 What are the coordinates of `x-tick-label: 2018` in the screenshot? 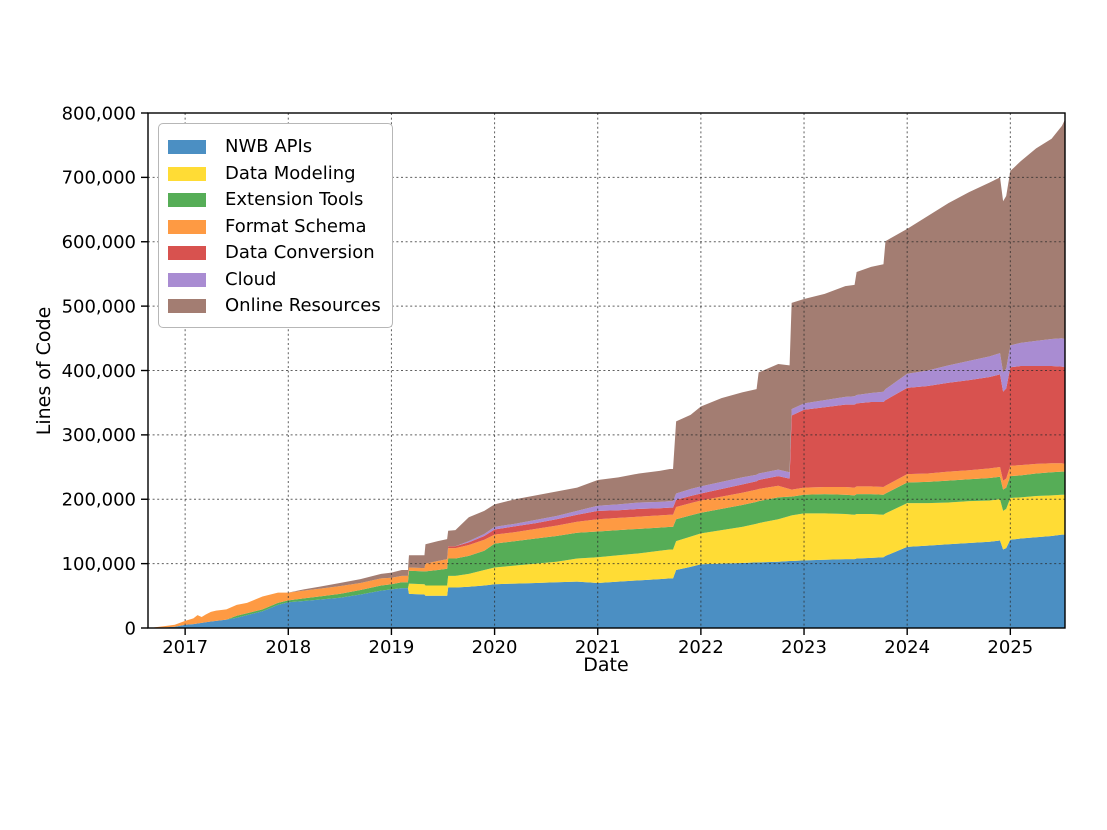 It's located at (288, 647).